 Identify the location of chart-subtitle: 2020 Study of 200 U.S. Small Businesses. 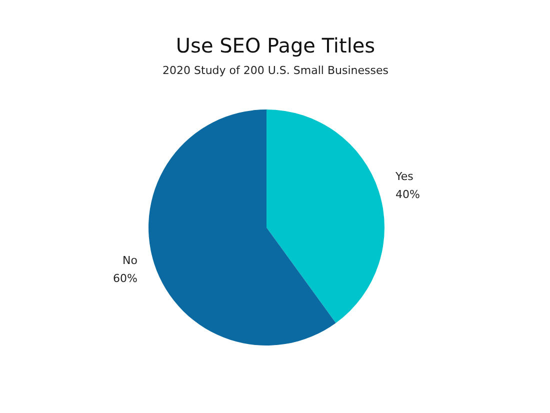
(275, 70).